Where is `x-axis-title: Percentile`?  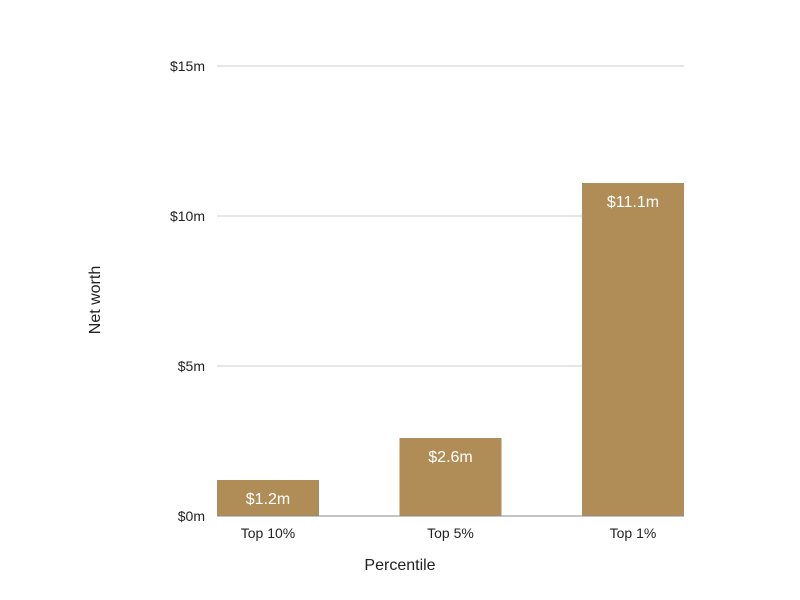
x-axis-title: Percentile is located at coordinates (399, 565).